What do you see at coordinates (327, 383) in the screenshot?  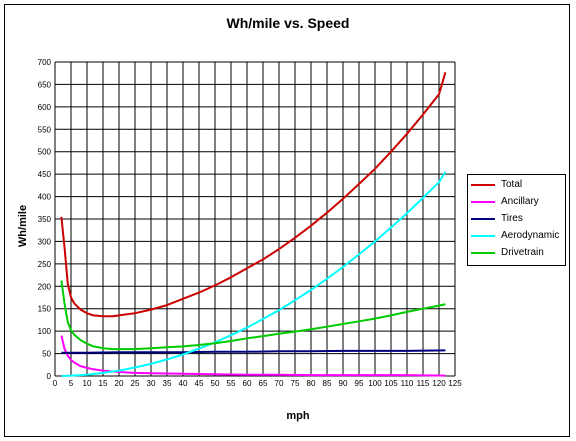 I see `x-tick-label: 85` at bounding box center [327, 383].